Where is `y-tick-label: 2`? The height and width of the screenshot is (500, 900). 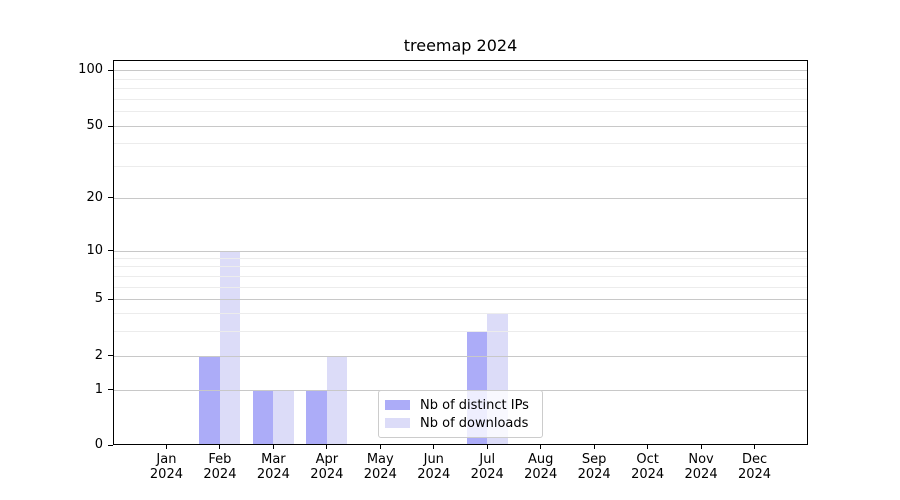
y-tick-label: 2 is located at coordinates (98, 355).